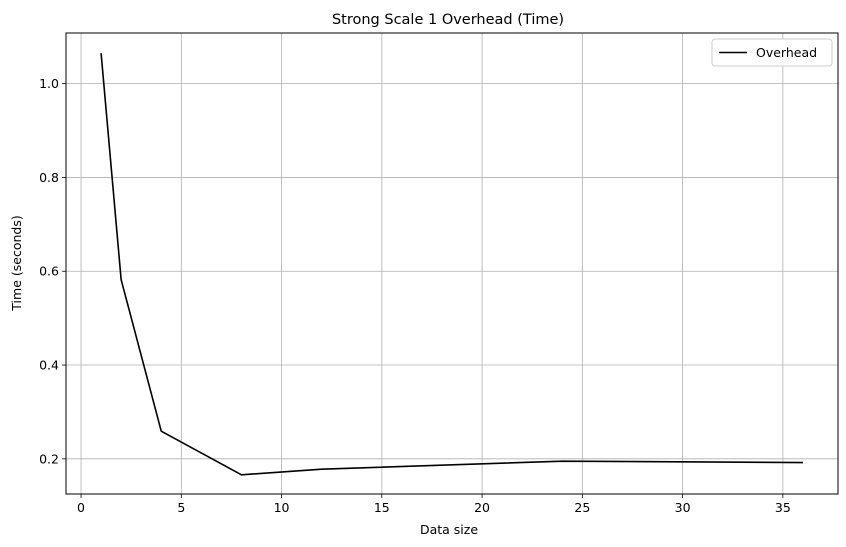 The width and height of the screenshot is (846, 547). What do you see at coordinates (786, 52) in the screenshot?
I see `legend-label: Overhead` at bounding box center [786, 52].